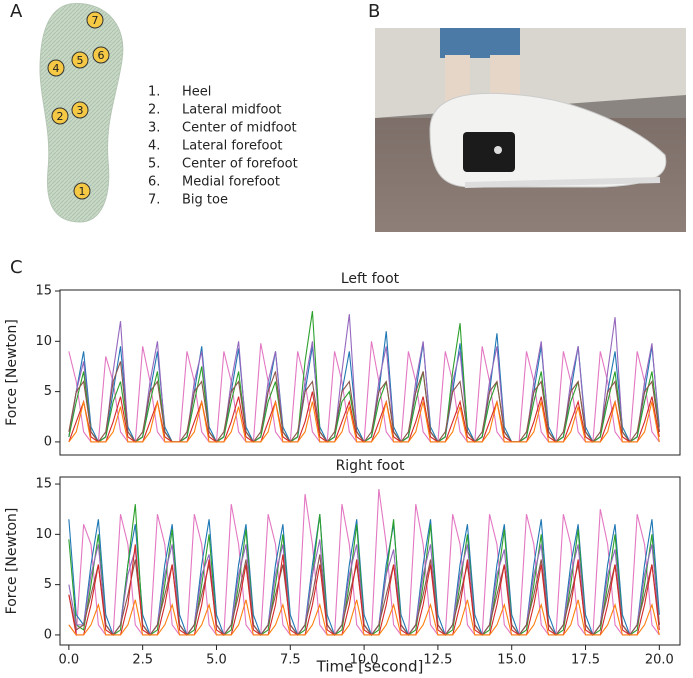 The image size is (693, 678). What do you see at coordinates (154, 92) in the screenshot?
I see `list-number: 1.` at bounding box center [154, 92].